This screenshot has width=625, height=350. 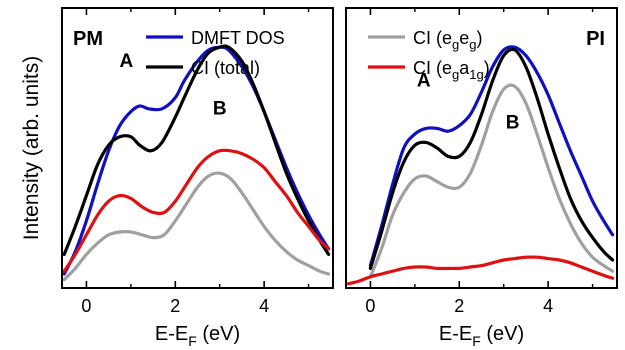 What do you see at coordinates (196, 226) in the screenshot?
I see `series-line-eg_eg` at bounding box center [196, 226].